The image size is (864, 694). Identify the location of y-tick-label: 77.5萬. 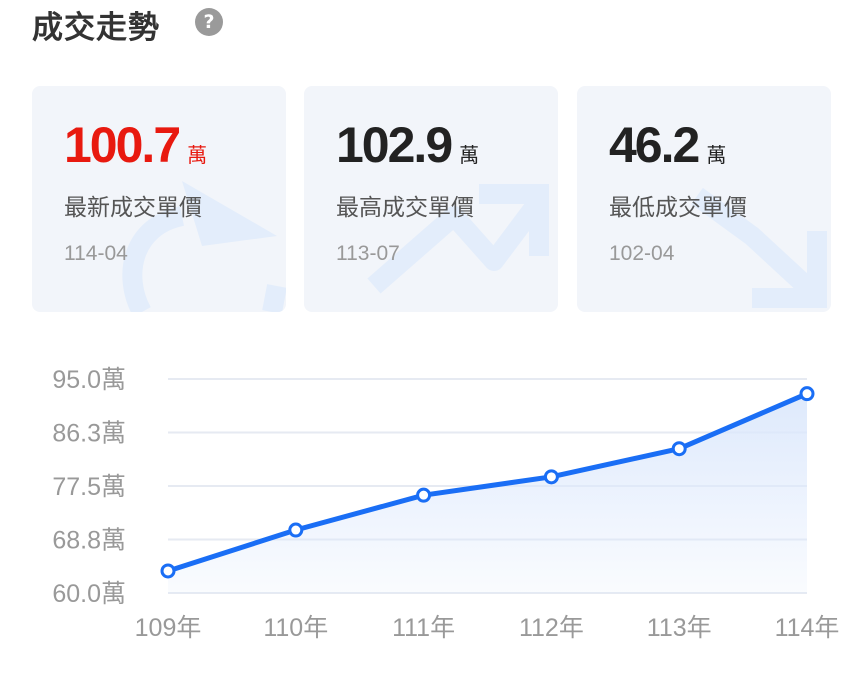
(89, 487).